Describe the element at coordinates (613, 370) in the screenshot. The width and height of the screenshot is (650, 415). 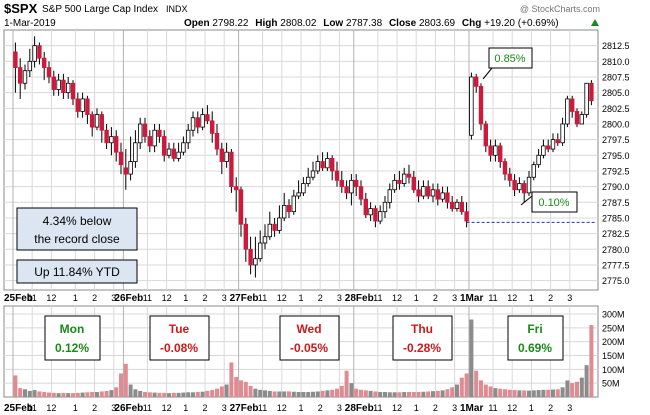
I see `volume-tick-label: 100M` at that location.